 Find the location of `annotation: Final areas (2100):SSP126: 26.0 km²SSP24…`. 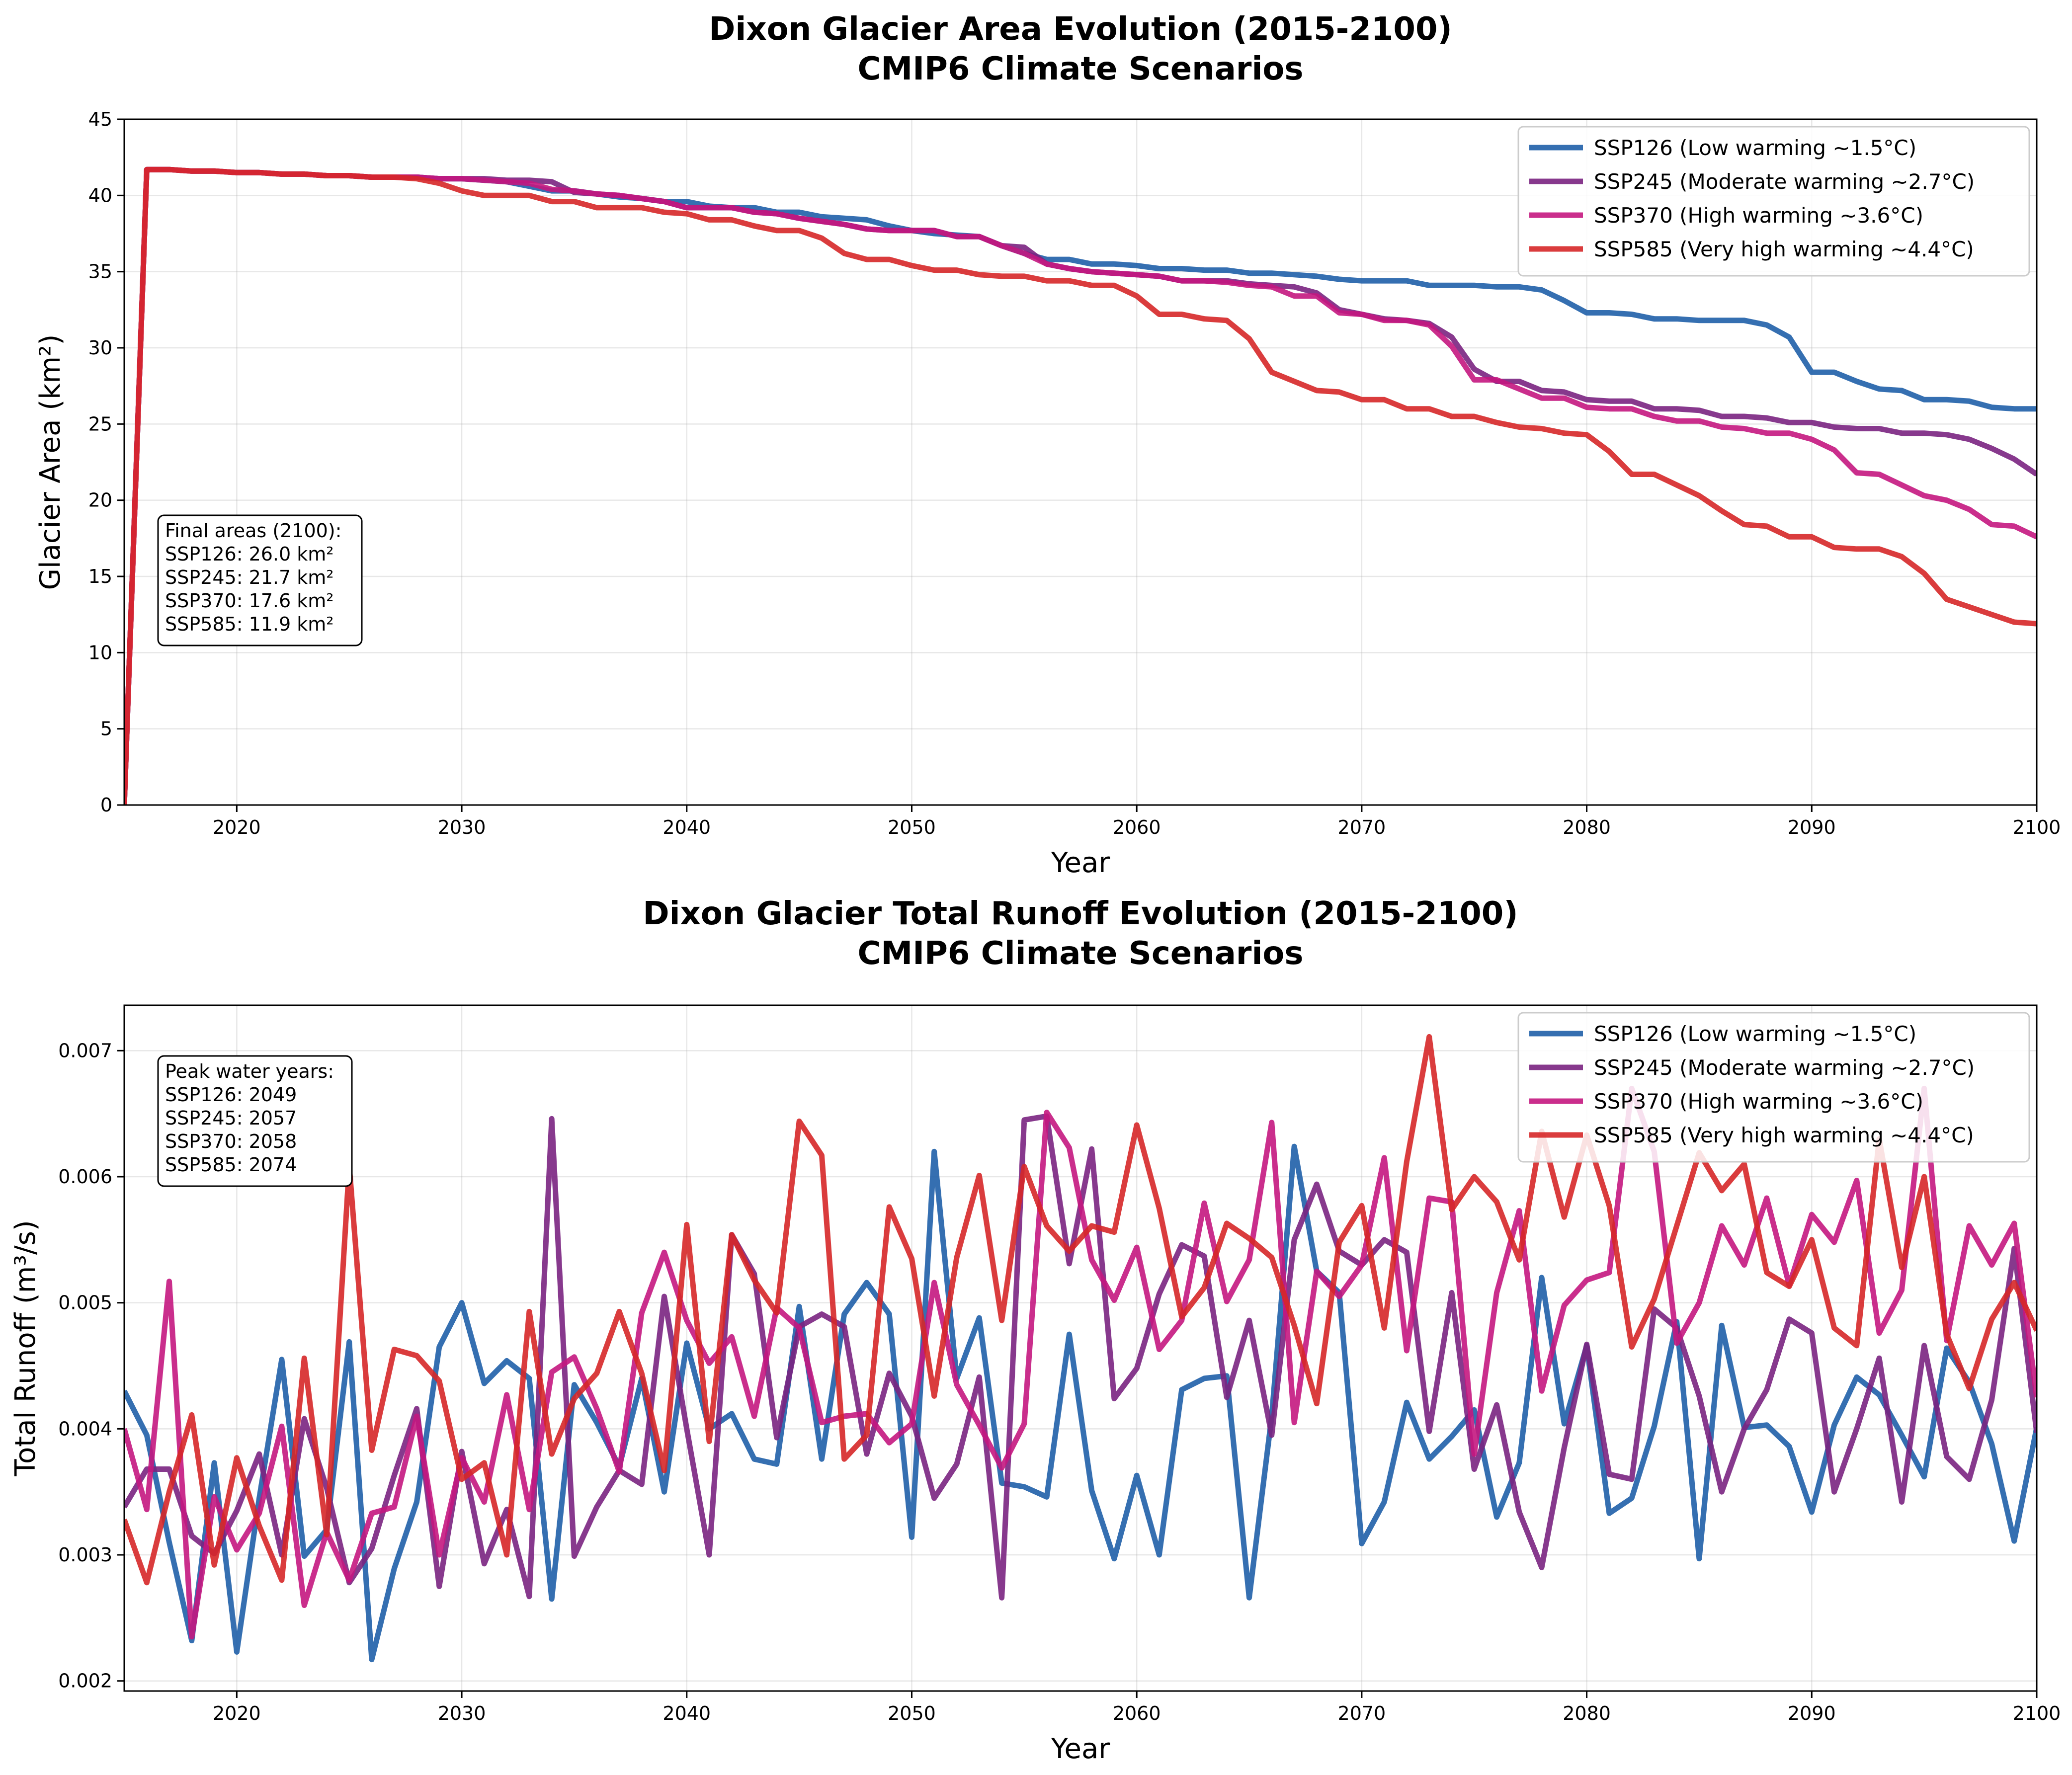

annotation: Final areas (2100):SSP126: 26.0 km²SSP24… is located at coordinates (260, 580).